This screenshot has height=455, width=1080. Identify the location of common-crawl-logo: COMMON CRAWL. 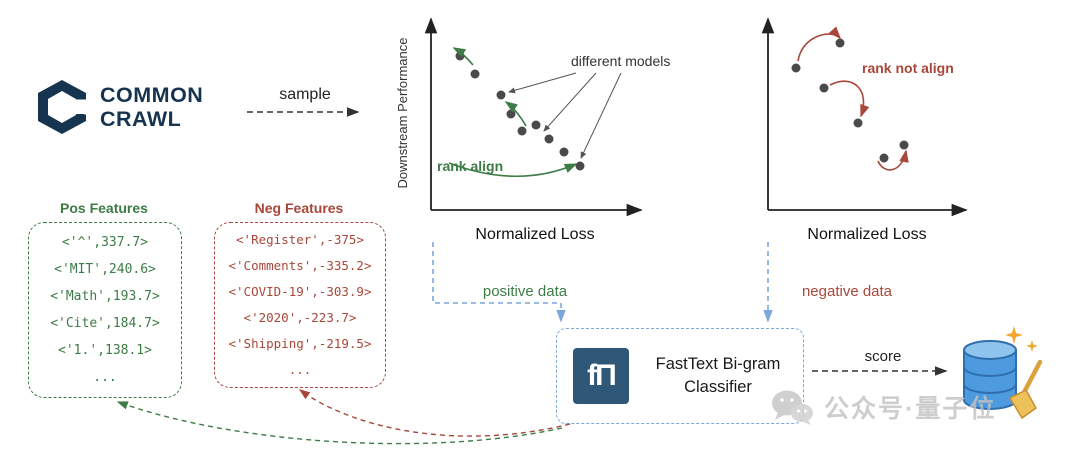
(118, 107).